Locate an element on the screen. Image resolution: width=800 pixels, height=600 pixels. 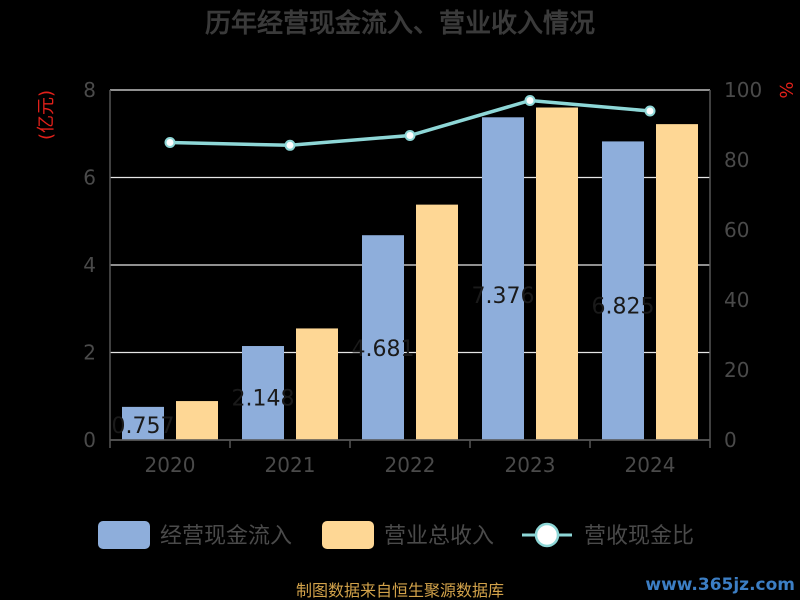
bar-data-label: 7.376 is located at coordinates (503, 296).